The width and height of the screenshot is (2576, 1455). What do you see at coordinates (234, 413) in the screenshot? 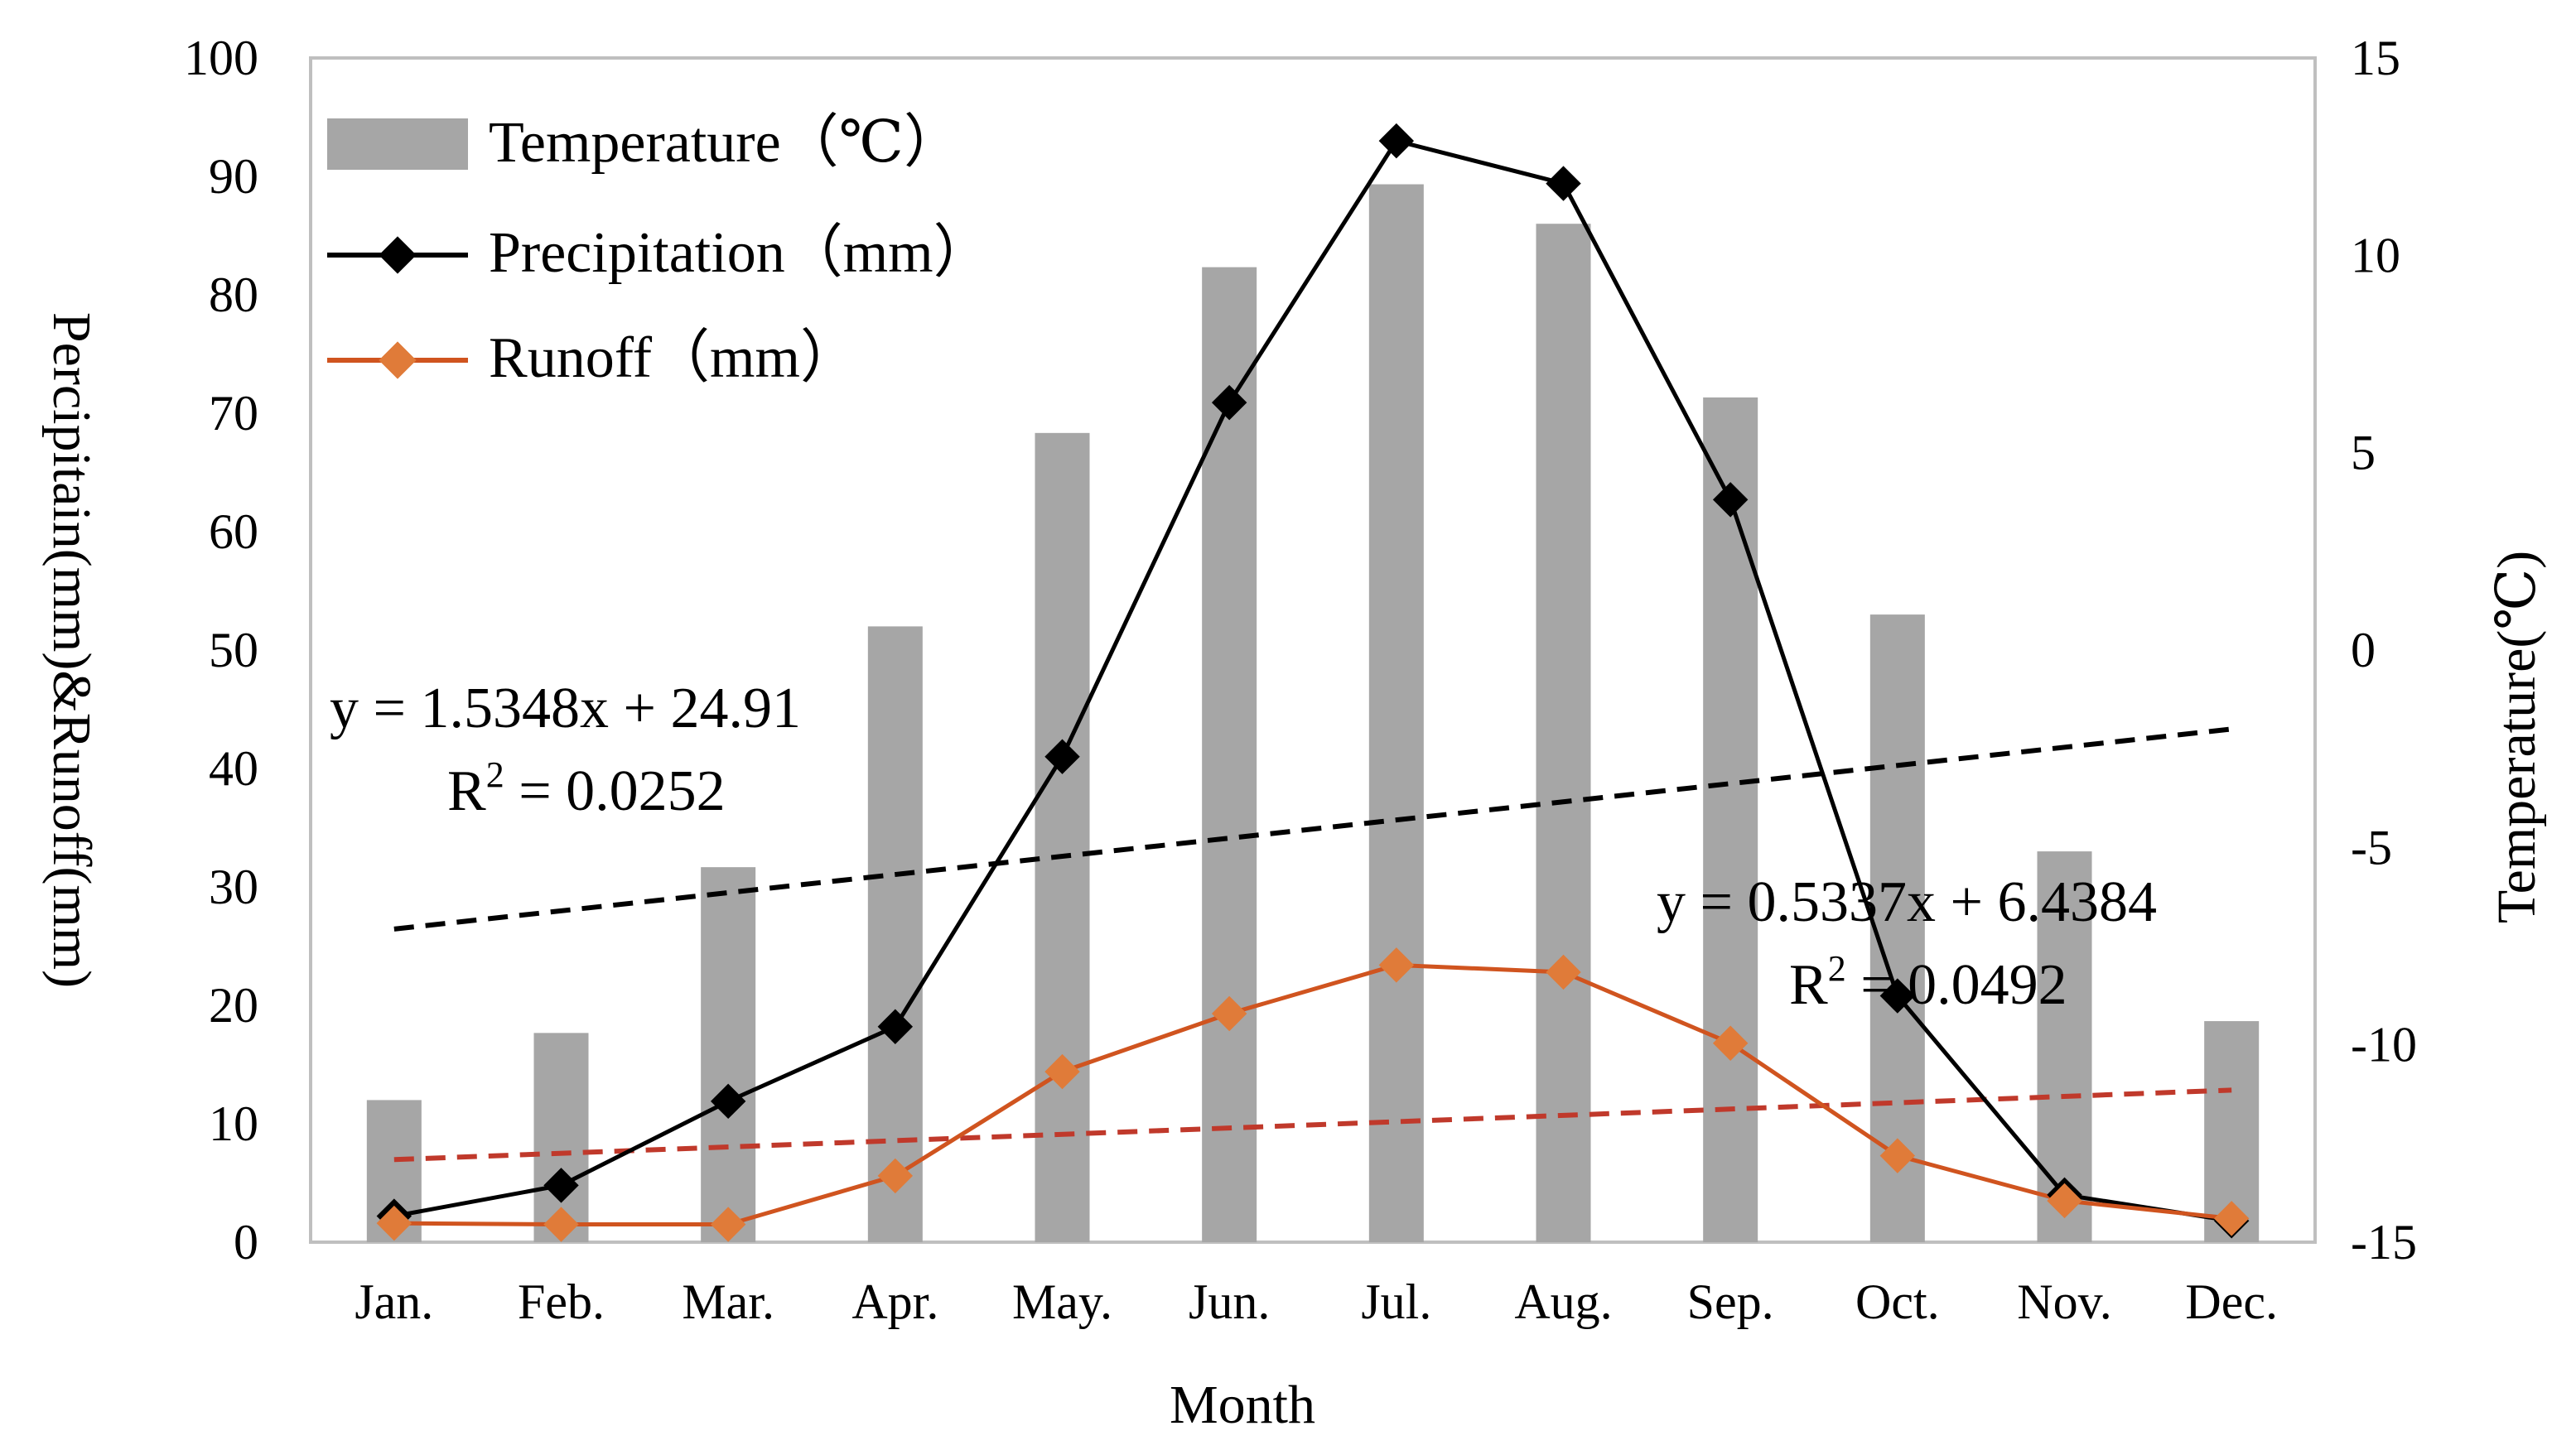
I see `y-left-tick-label: 70` at bounding box center [234, 413].